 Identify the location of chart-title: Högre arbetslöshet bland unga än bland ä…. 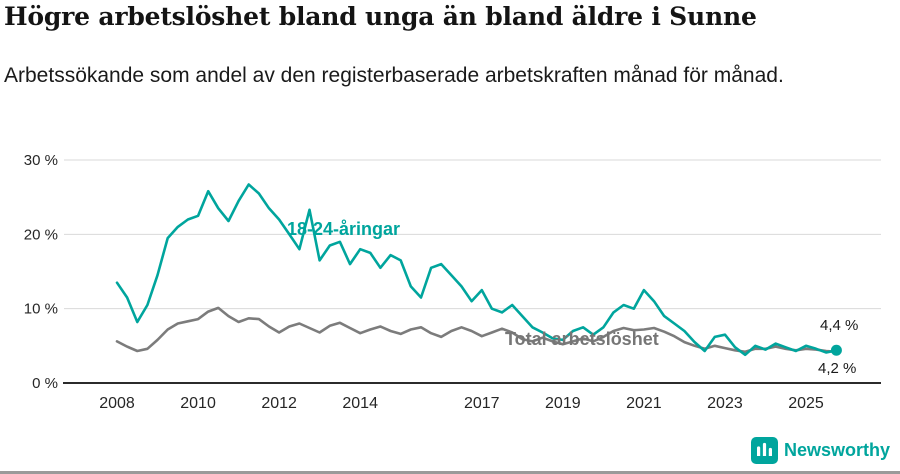
(380, 16).